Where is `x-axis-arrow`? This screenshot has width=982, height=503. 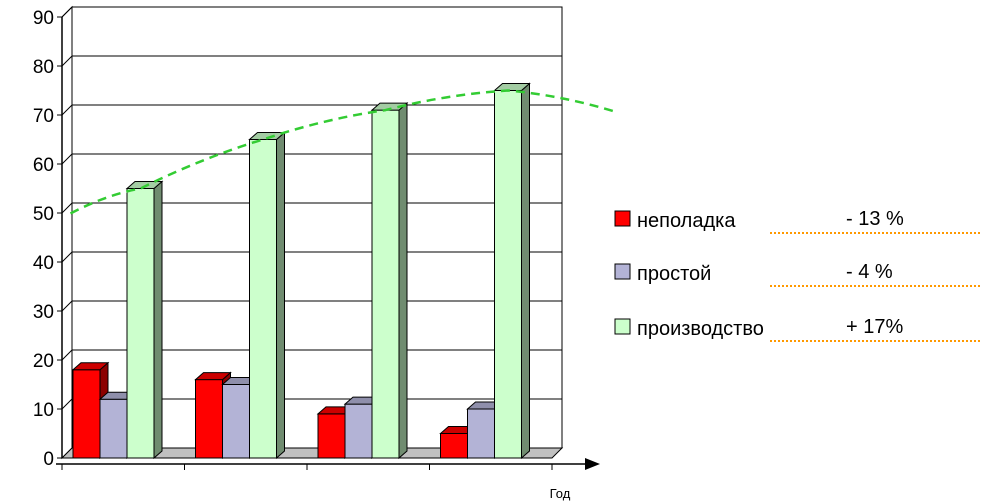
x-axis-arrow is located at coordinates (592, 464).